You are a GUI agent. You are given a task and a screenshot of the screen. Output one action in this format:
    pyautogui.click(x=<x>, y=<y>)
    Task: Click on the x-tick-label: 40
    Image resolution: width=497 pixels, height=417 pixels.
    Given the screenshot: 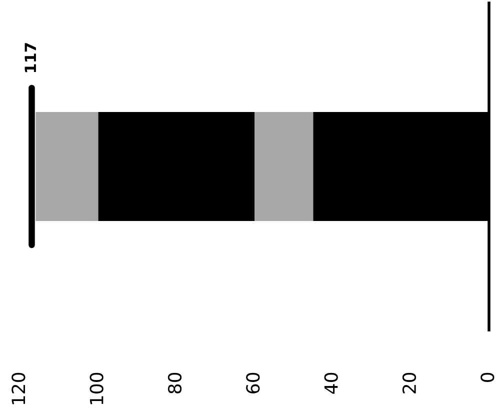 What is the action you would take?
    pyautogui.click(x=331, y=383)
    